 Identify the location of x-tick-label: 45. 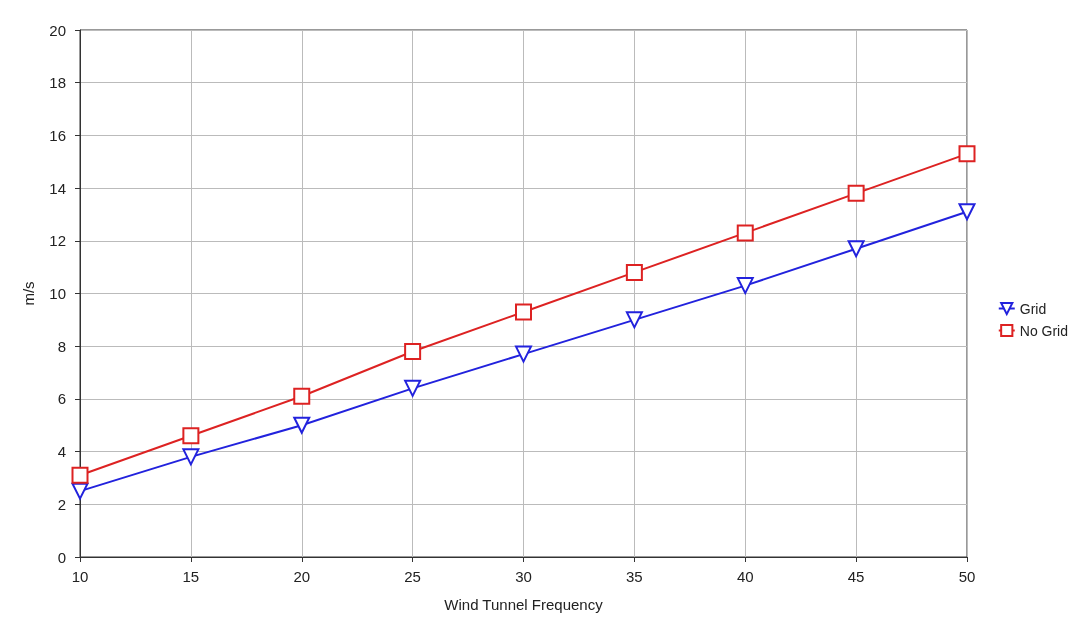
(856, 576).